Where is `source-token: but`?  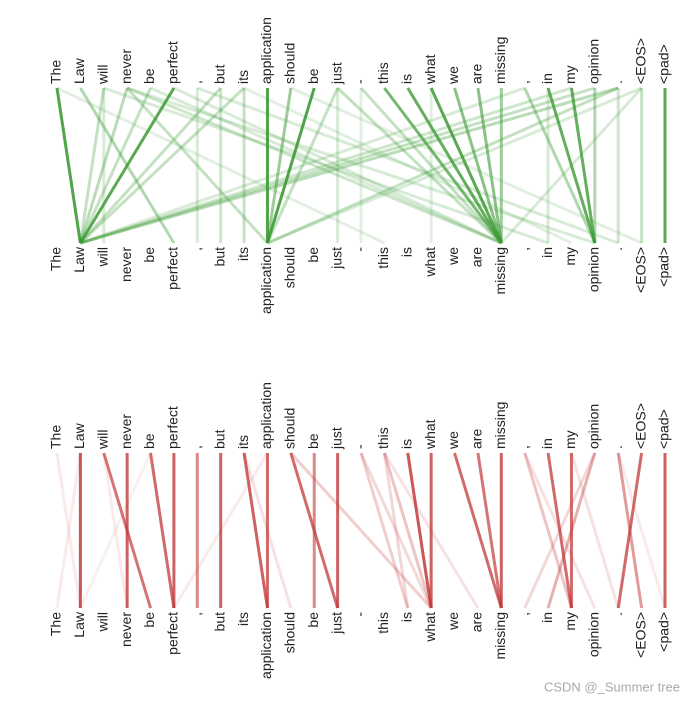
source-token: but is located at coordinates (219, 439).